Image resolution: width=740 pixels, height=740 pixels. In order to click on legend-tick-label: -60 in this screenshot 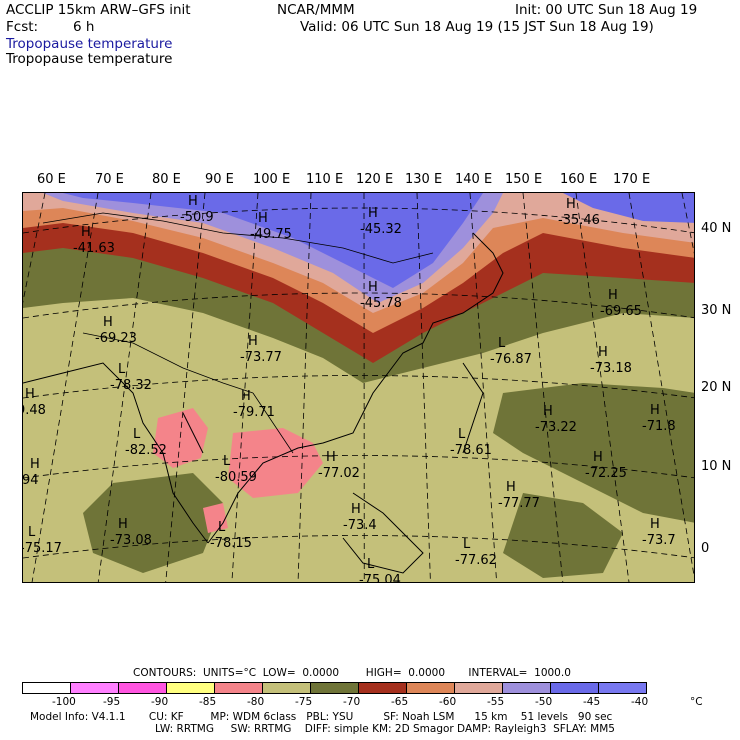, I will do `click(448, 702)`.